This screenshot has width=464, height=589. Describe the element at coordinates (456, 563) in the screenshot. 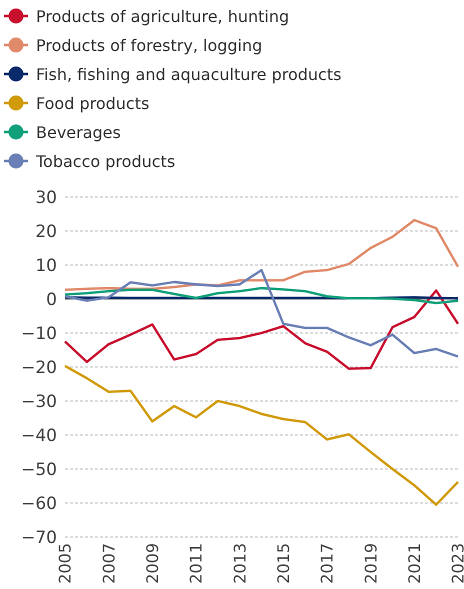

I see `x-tick-label: 2023` at that location.